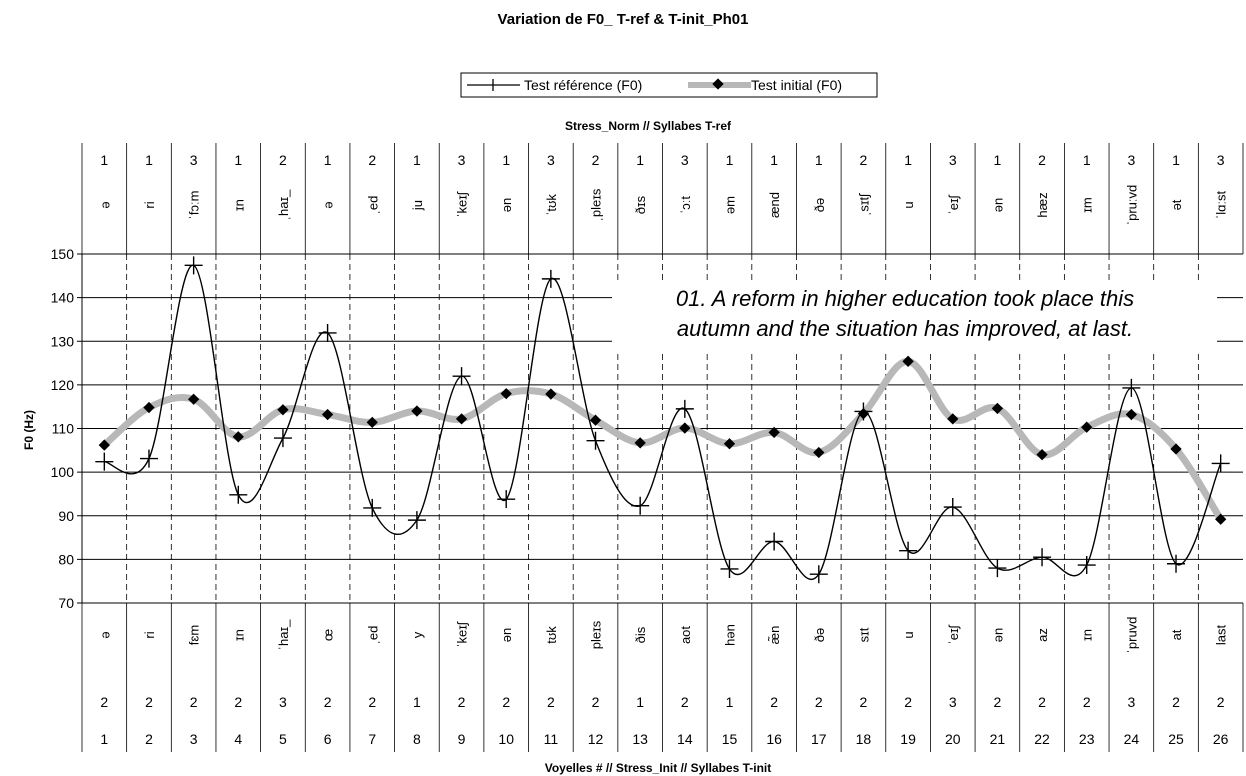 This screenshot has height=776, width=1246. I want to click on syllable-init-label: ðis, so click(640, 634).